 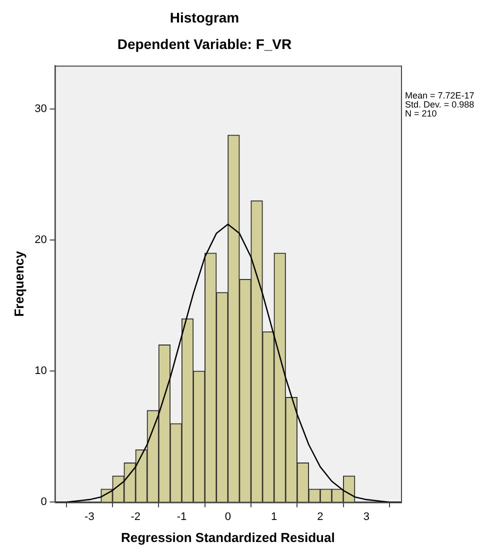 I want to click on x-tick-label: -3, so click(x=89, y=516).